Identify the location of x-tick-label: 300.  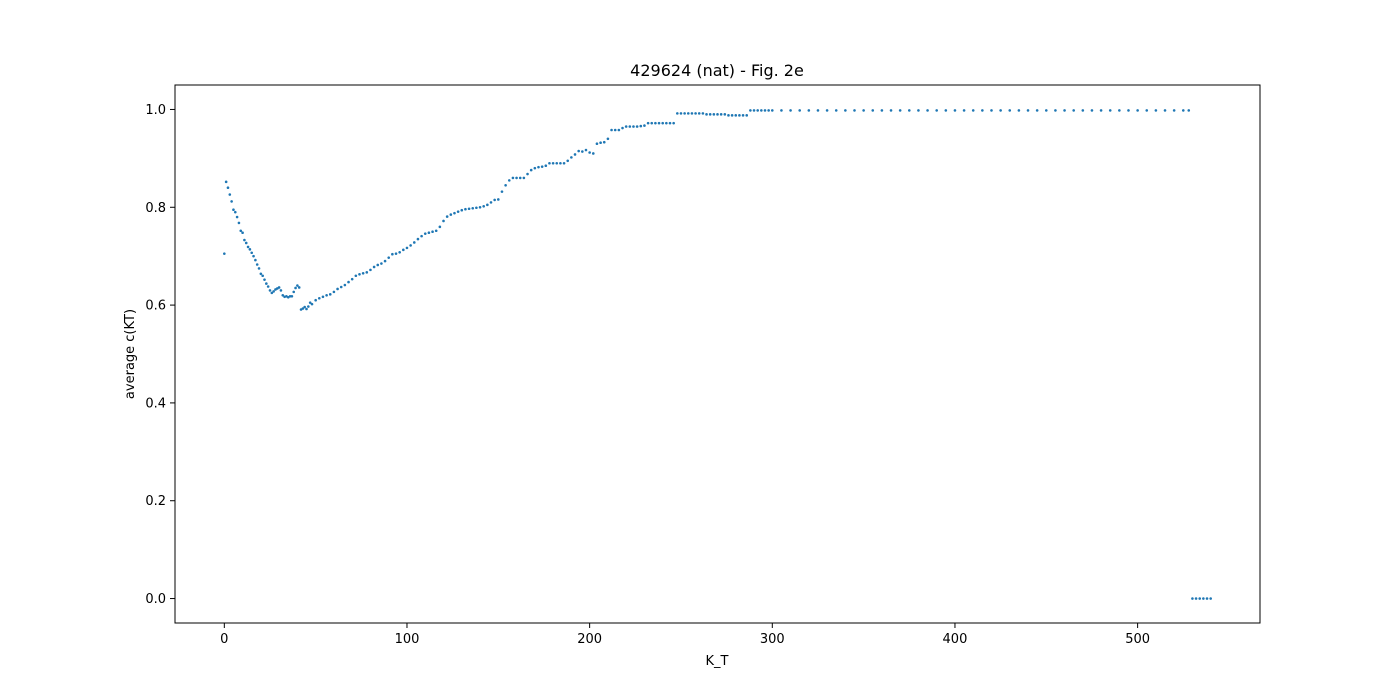
(772, 639).